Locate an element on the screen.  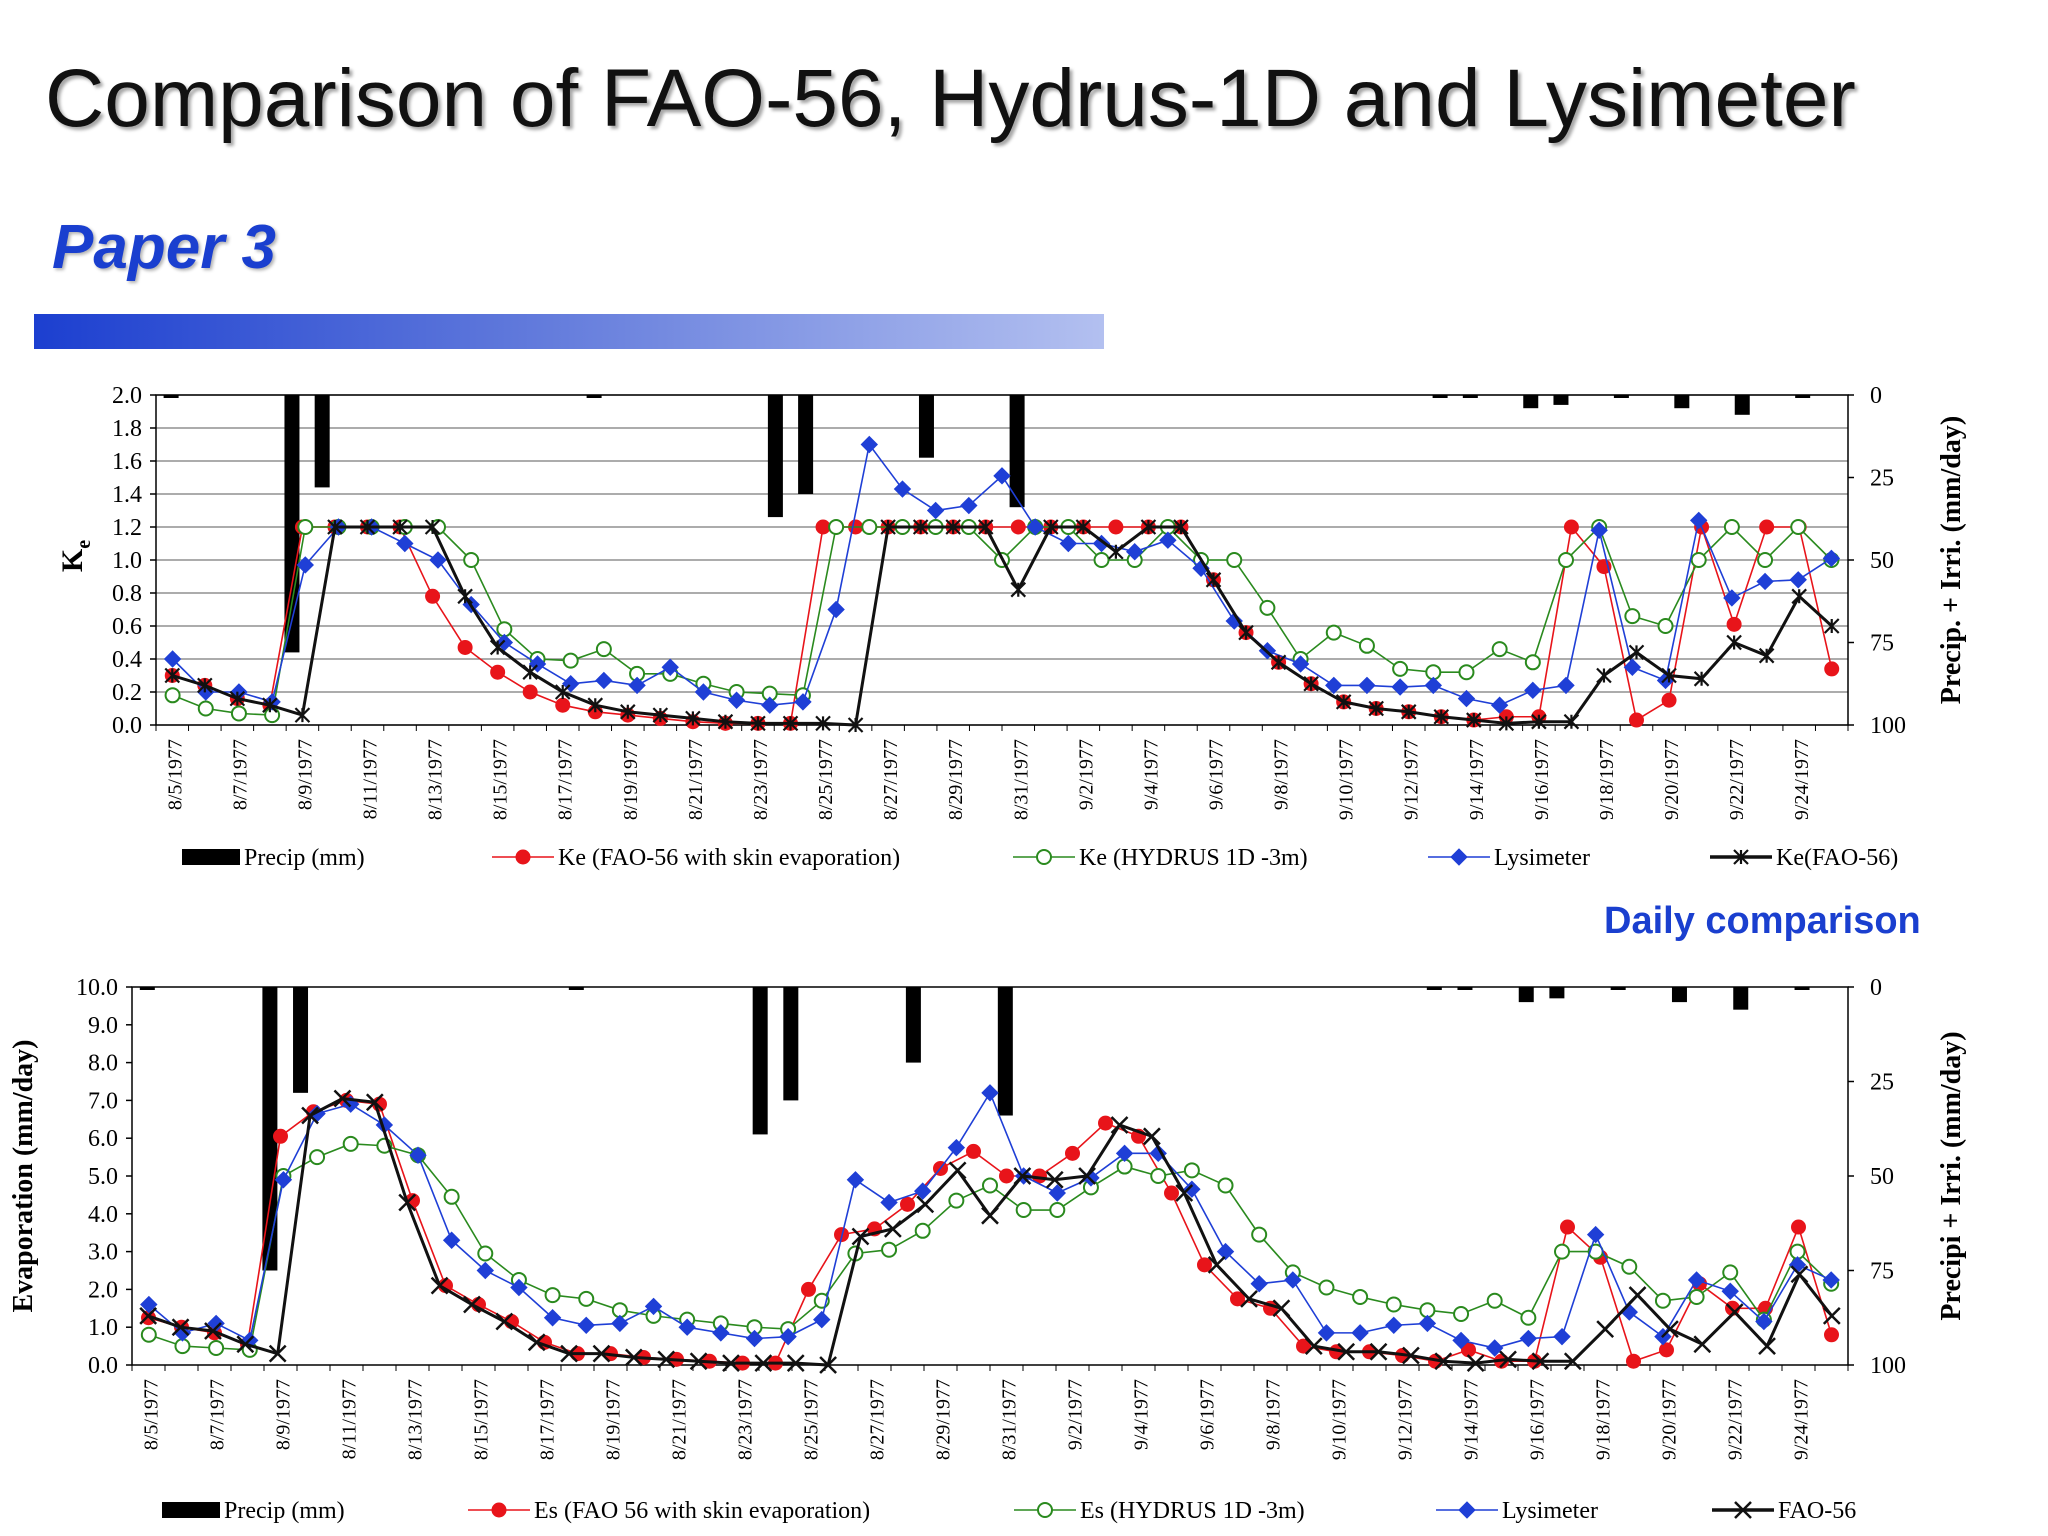
legend-swatch-bar is located at coordinates (191, 1510).